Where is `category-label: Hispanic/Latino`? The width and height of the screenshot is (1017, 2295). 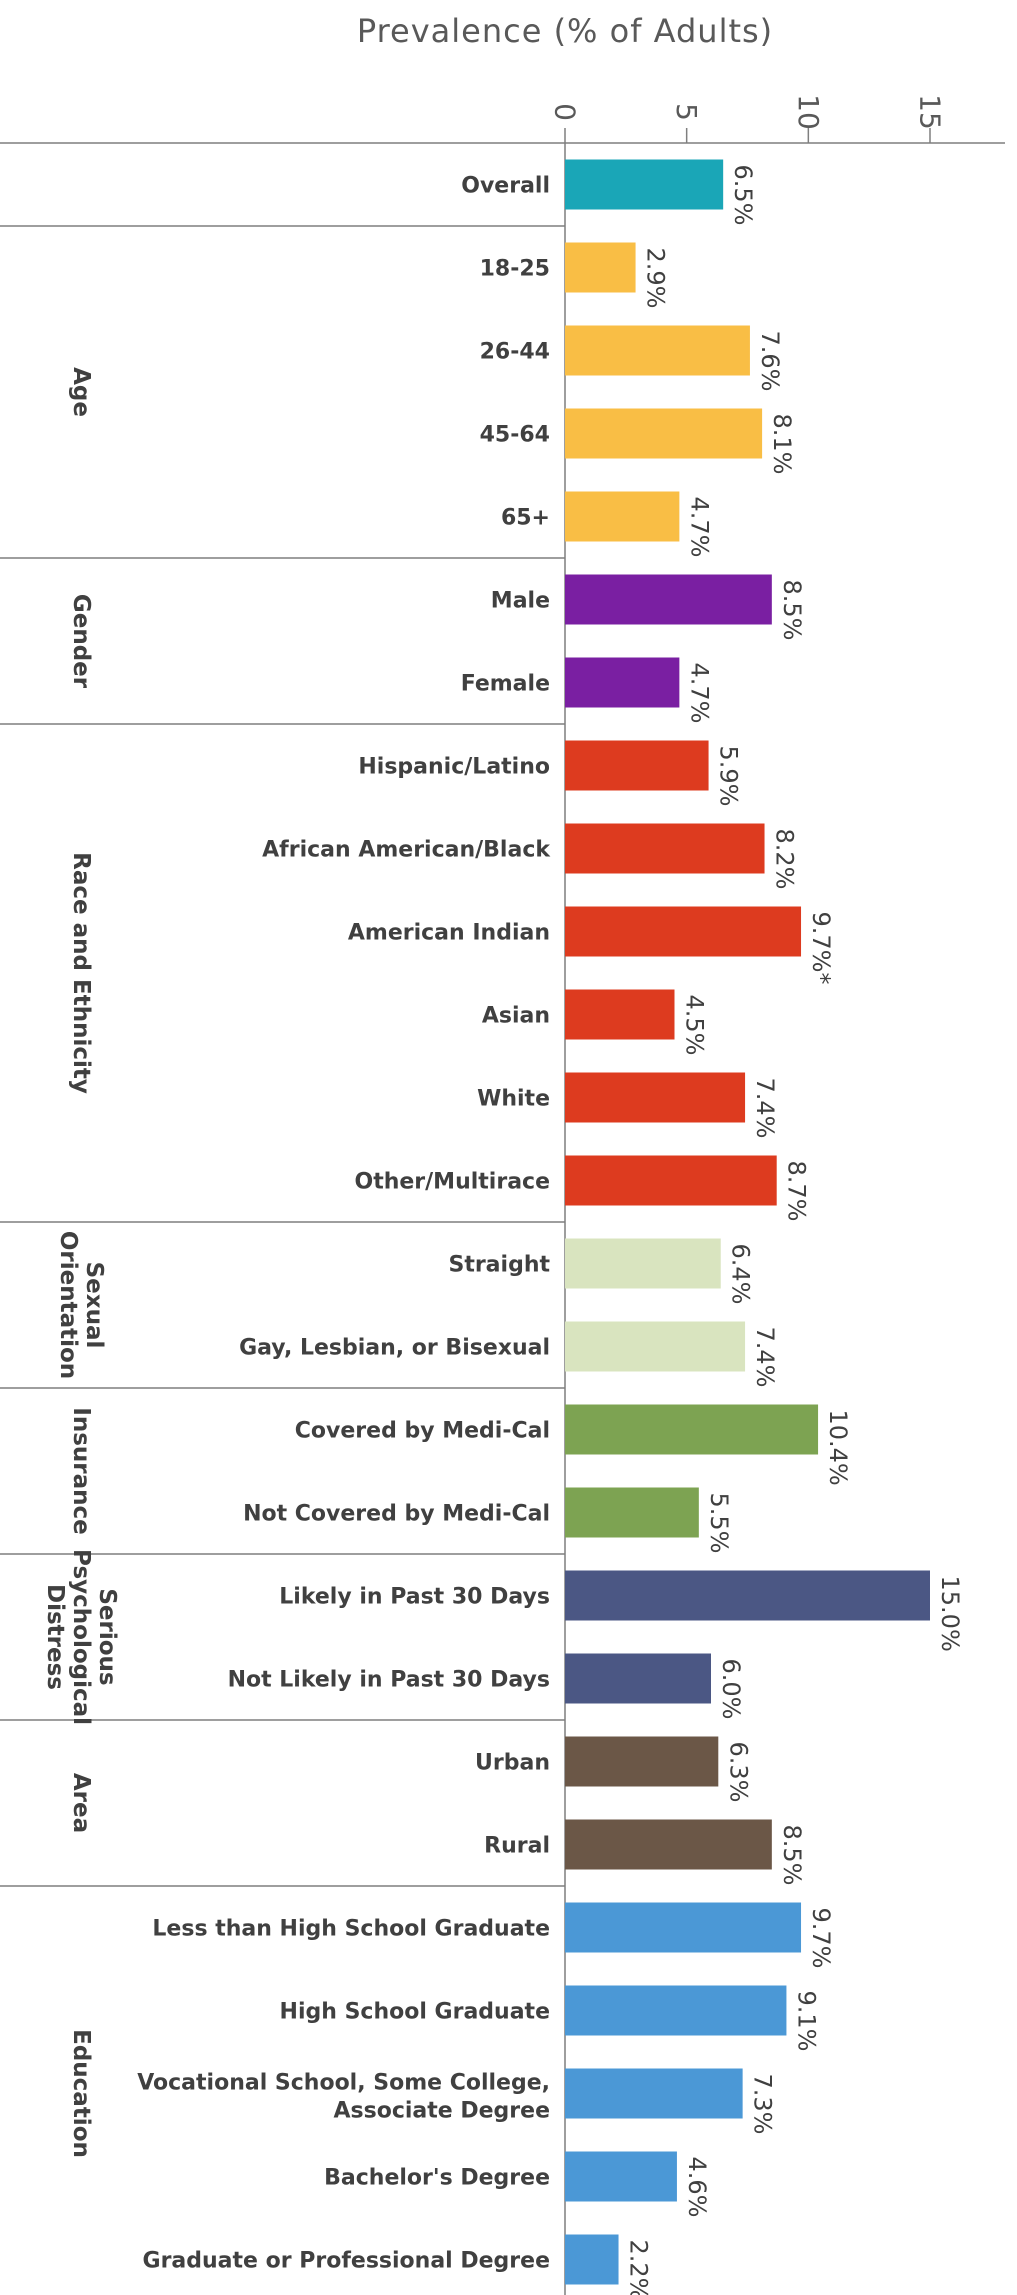
category-label: Hispanic/Latino is located at coordinates (454, 767).